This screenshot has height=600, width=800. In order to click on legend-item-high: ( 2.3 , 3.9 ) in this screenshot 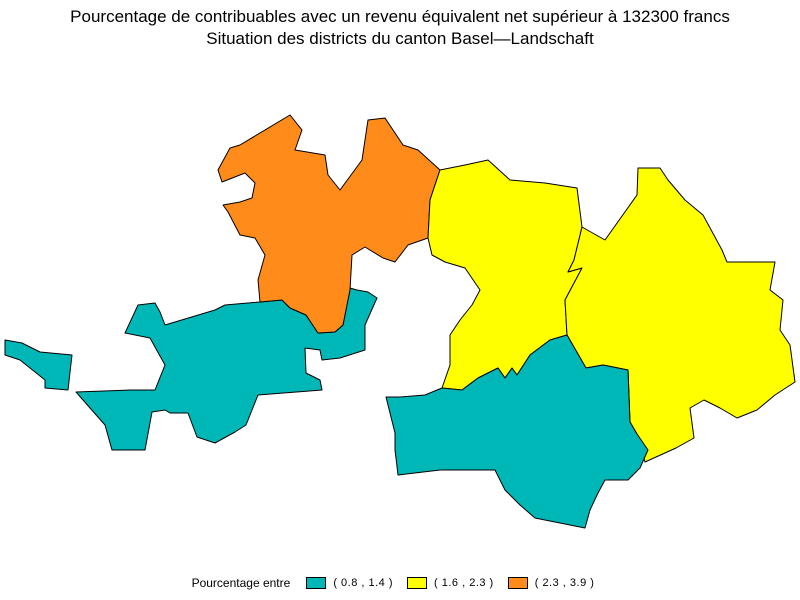, I will do `click(551, 583)`.